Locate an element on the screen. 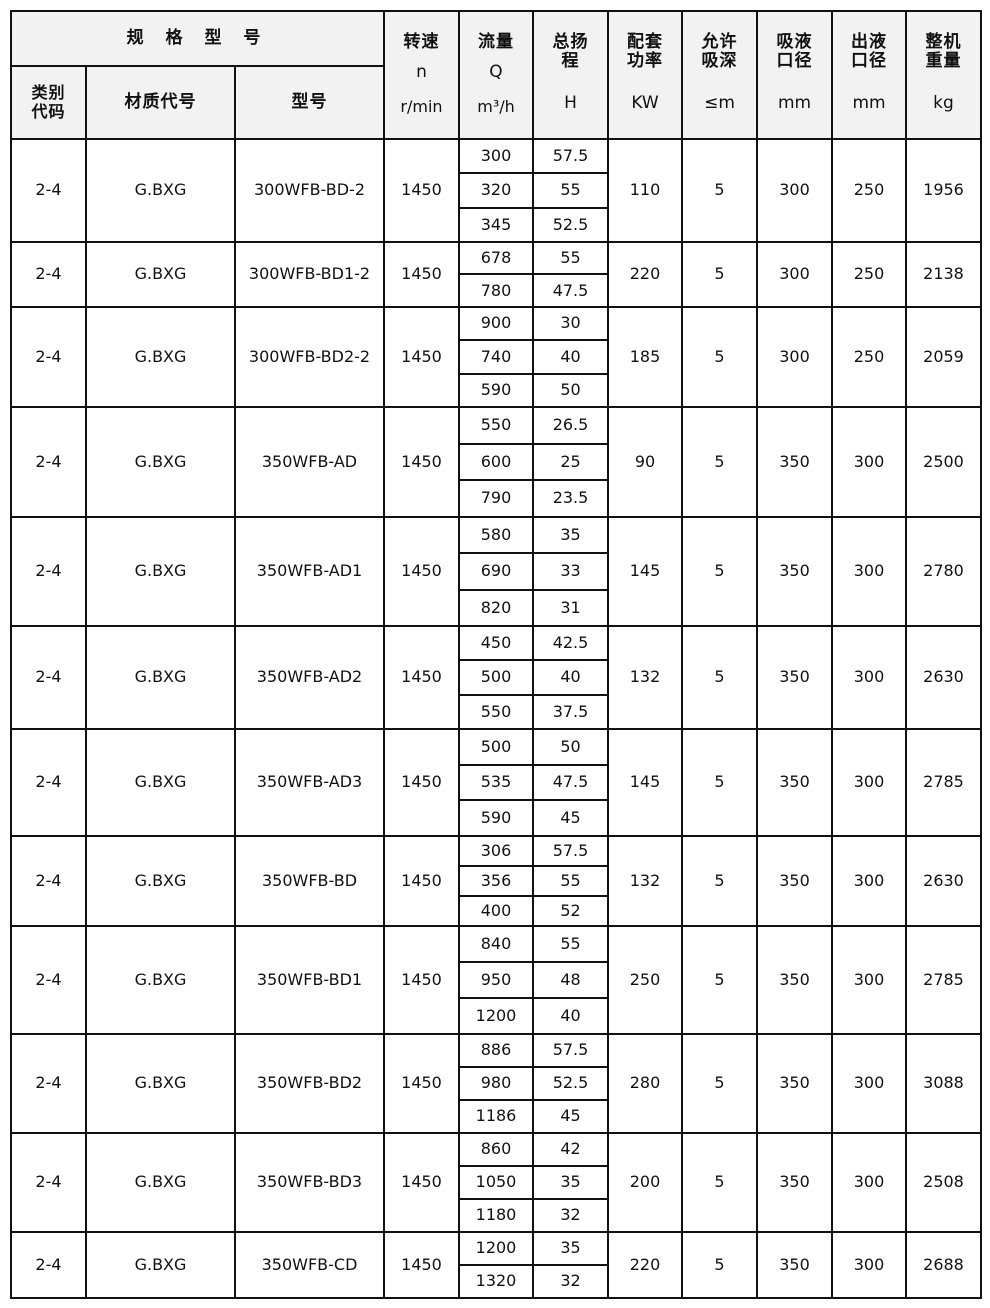 The height and width of the screenshot is (1308, 990). table-row: 740 40 is located at coordinates (496, 357).